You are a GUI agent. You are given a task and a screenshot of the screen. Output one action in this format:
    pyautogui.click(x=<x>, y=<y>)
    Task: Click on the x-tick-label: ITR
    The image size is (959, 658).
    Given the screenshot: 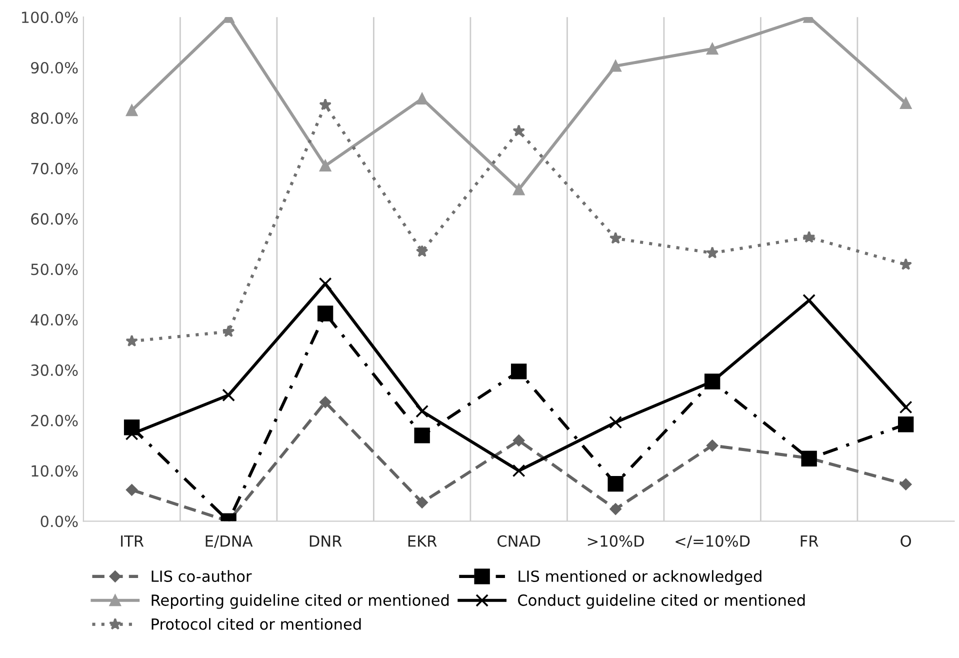 What is the action you would take?
    pyautogui.click(x=132, y=541)
    